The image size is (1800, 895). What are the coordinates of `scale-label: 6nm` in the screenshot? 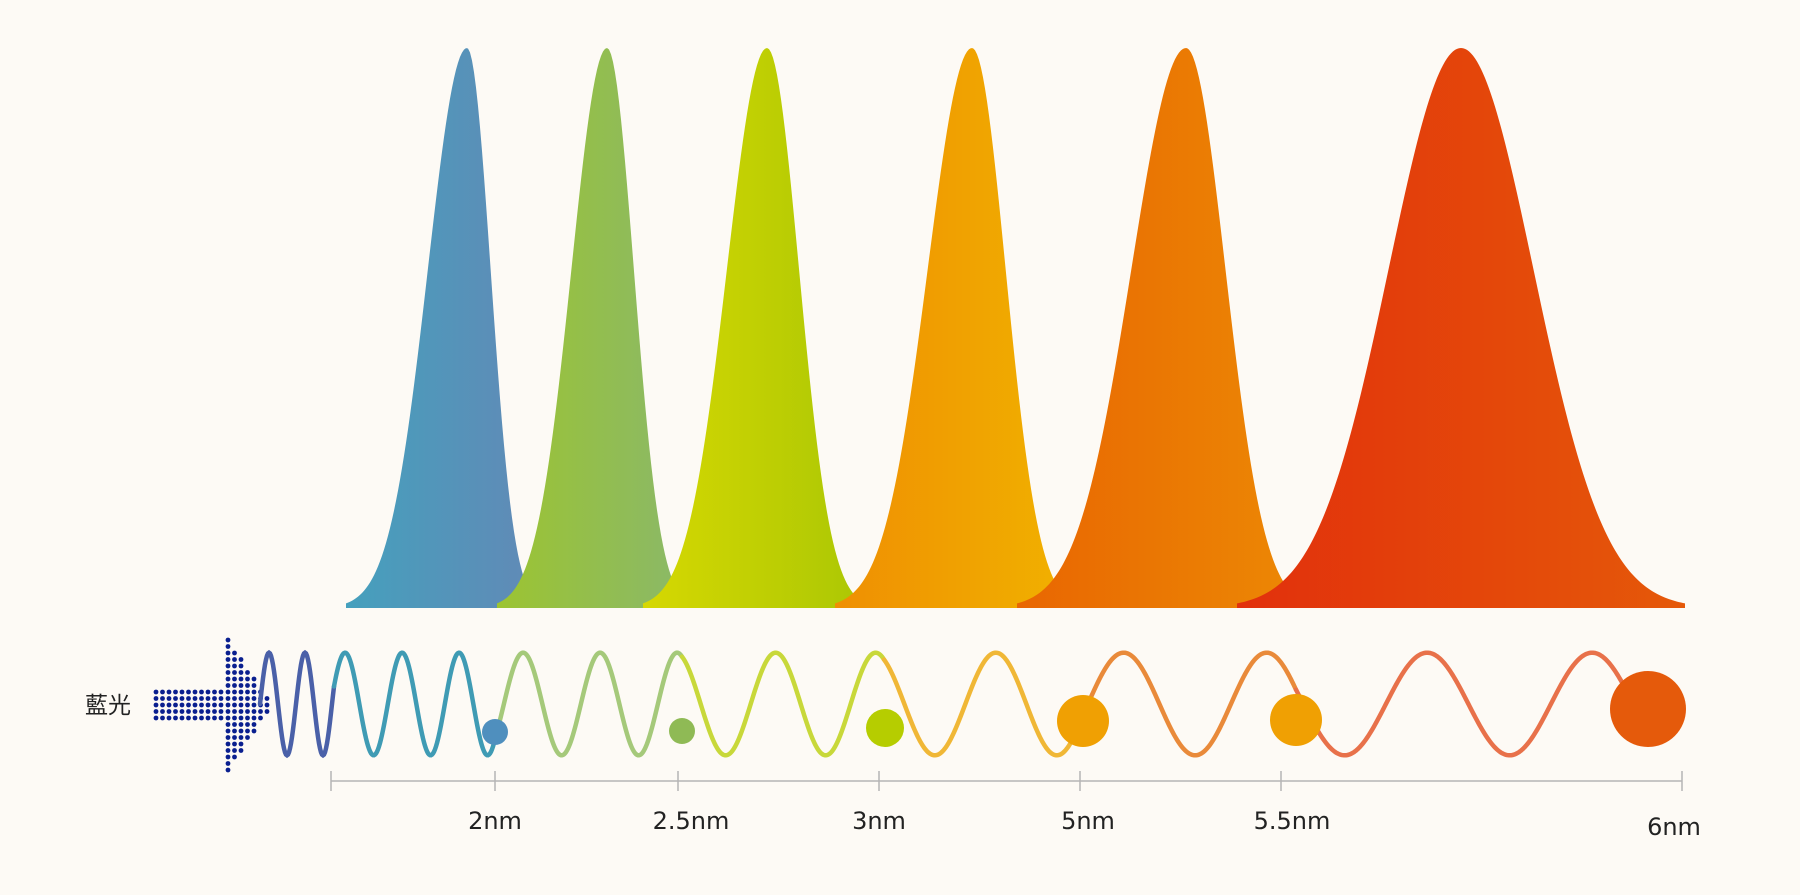 It's located at (1674, 827).